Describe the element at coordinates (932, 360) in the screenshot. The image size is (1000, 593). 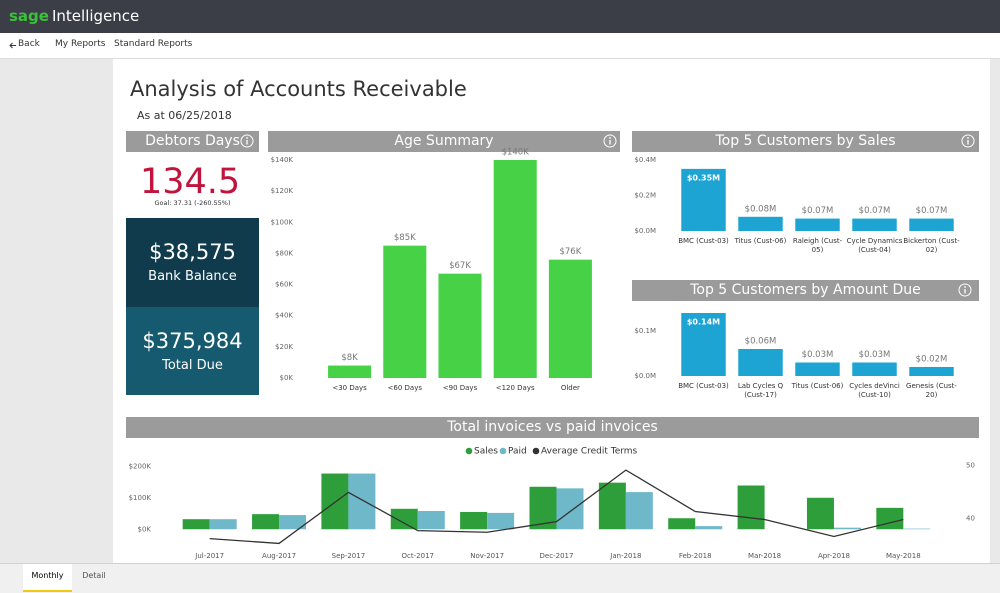
I see `data-label: $0.02M` at that location.